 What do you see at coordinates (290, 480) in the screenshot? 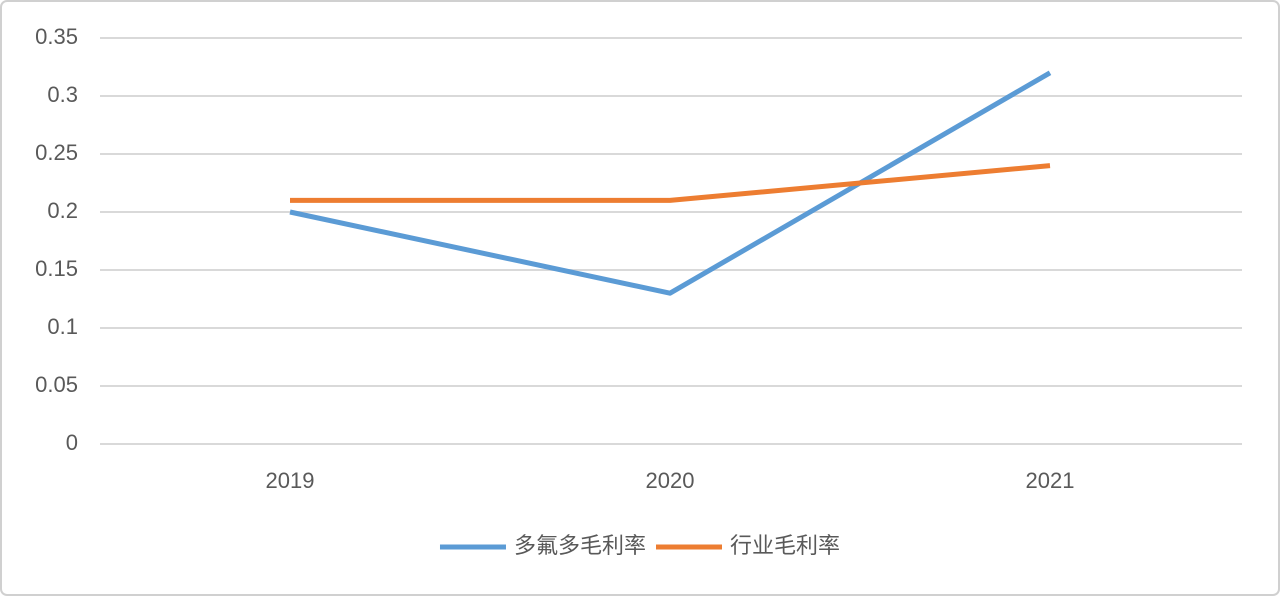
I see `x-tick-label: 2019` at bounding box center [290, 480].